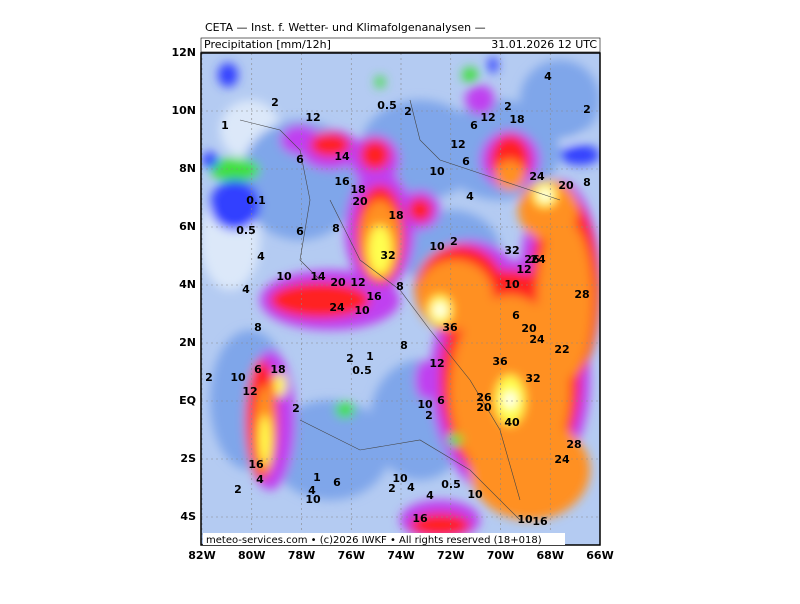 This screenshot has width=800, height=604. What do you see at coordinates (450, 555) in the screenshot?
I see `x-axis-label: 72W` at bounding box center [450, 555].